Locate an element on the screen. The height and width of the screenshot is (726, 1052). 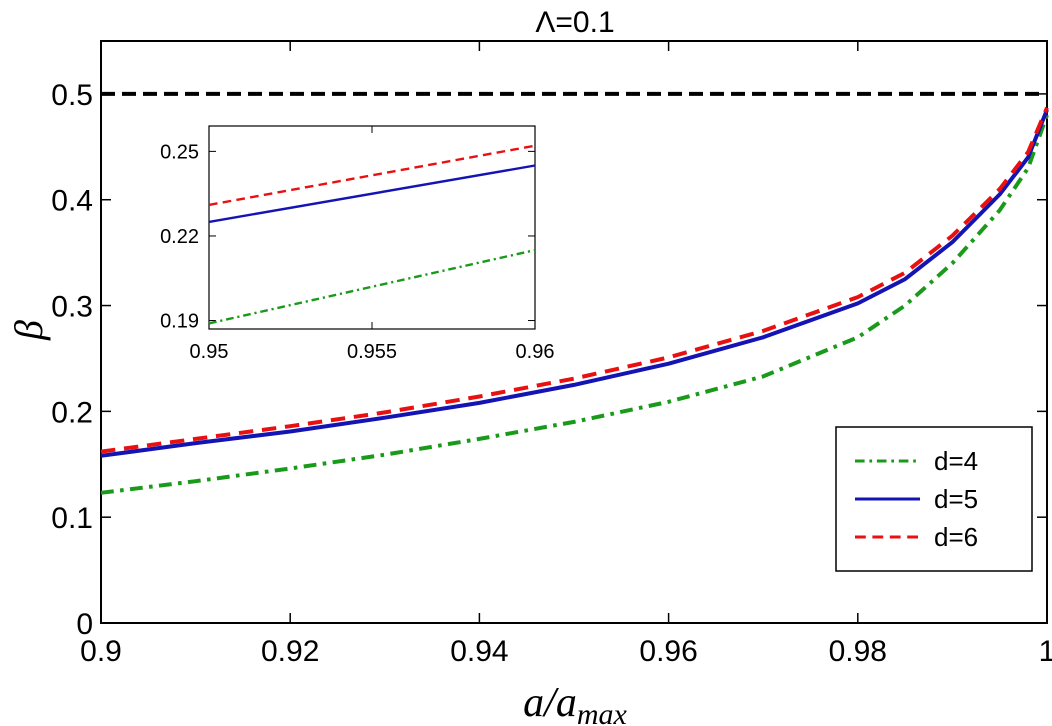
y-tick-label: 0.5 is located at coordinates (72, 95).